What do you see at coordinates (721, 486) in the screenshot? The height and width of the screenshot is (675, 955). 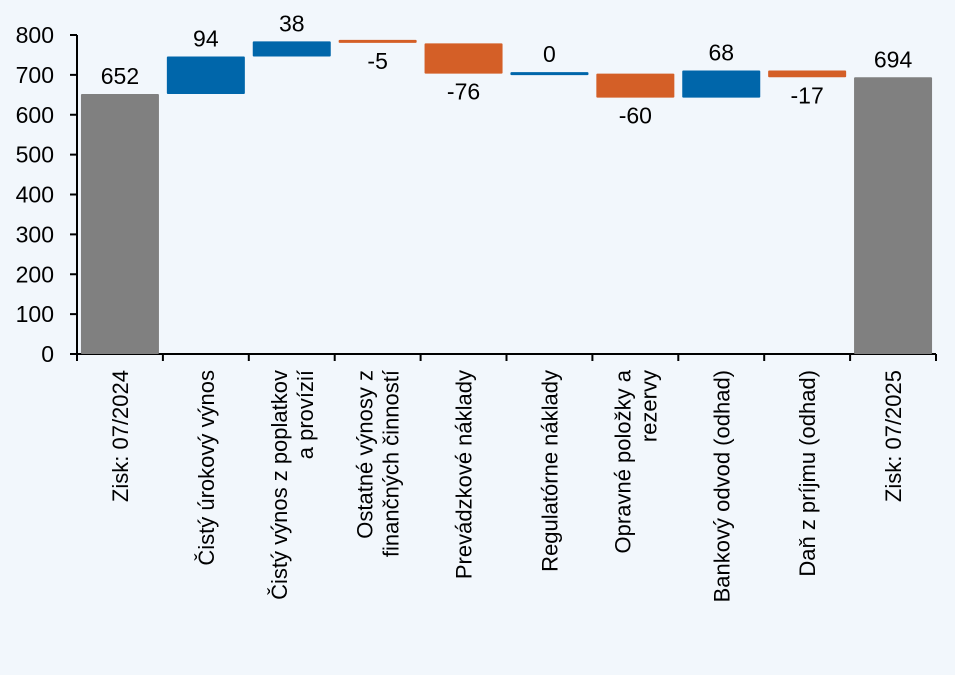 I see `x-category-label: Bankový odvod (odhad)` at bounding box center [721, 486].